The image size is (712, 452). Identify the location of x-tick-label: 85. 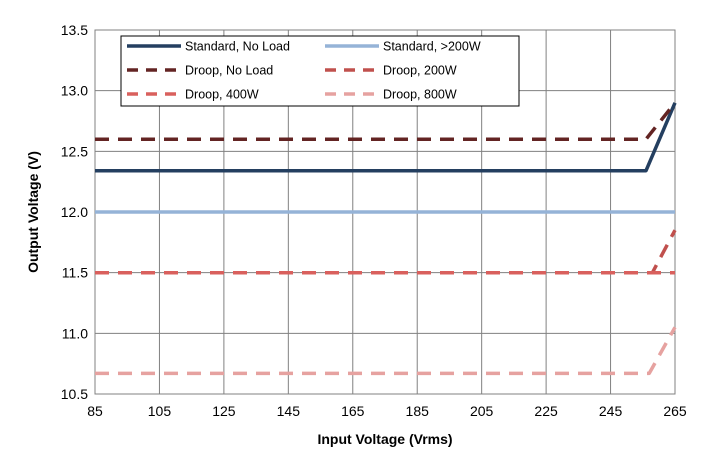
(95, 411).